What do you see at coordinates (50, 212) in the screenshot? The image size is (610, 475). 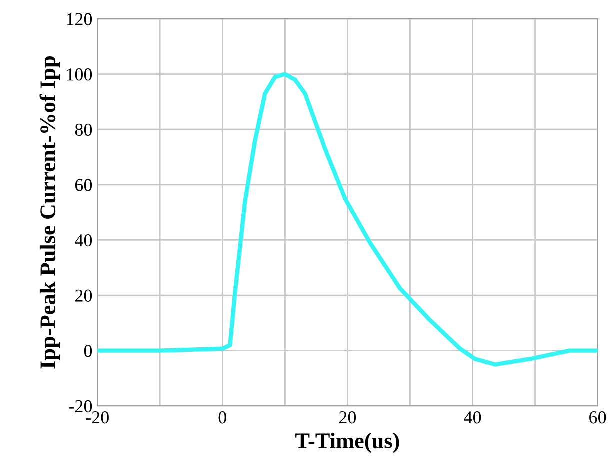 I see `y-axis-title: Ipp-Peak Pulse Current-%of Ipp` at bounding box center [50, 212].